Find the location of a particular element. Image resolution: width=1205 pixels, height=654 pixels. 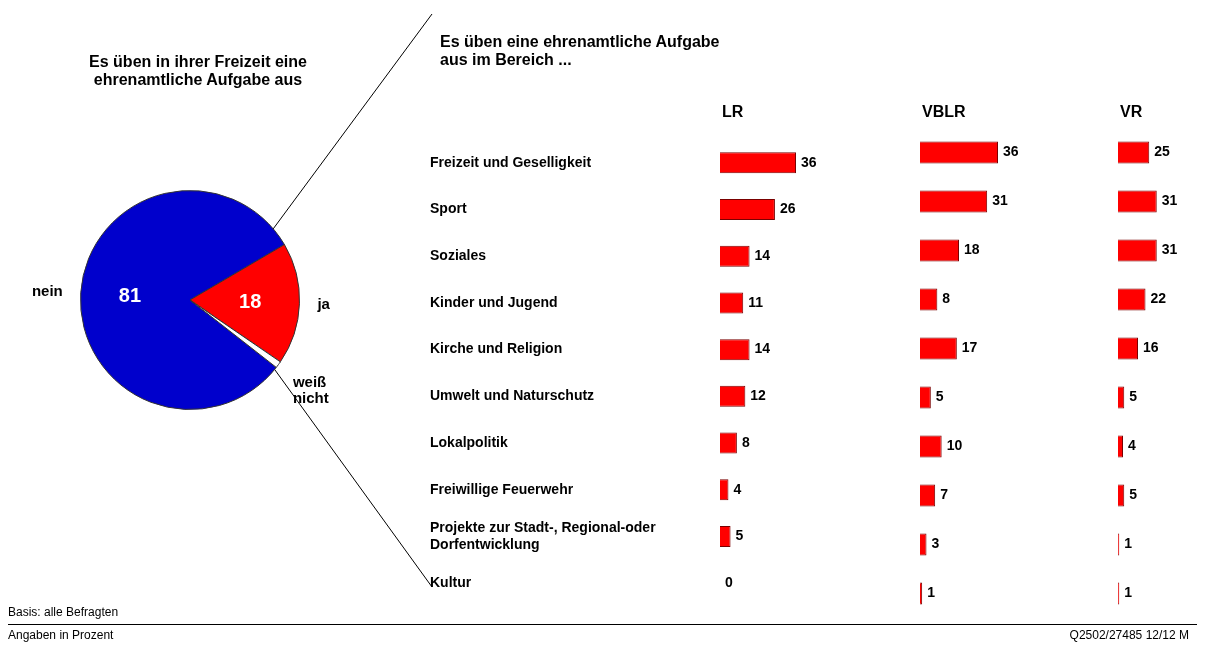

chart-subtitle: LR is located at coordinates (733, 112).